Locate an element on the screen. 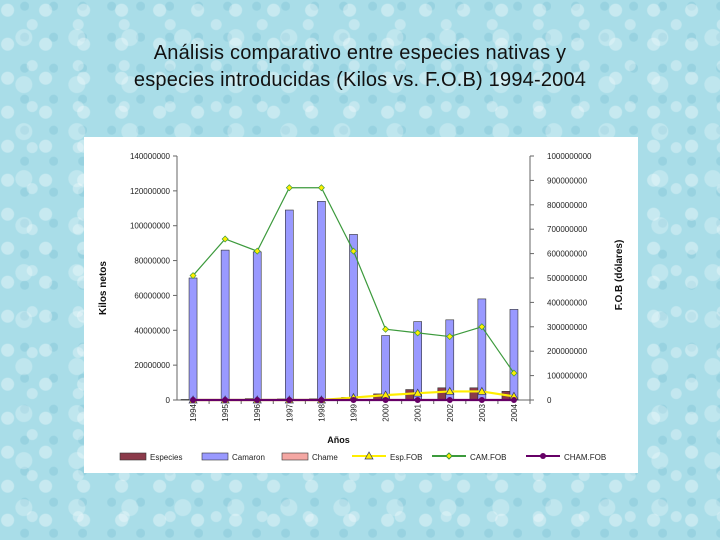 This screenshot has width=720, height=540. bar-especies-2003 is located at coordinates (474, 394).